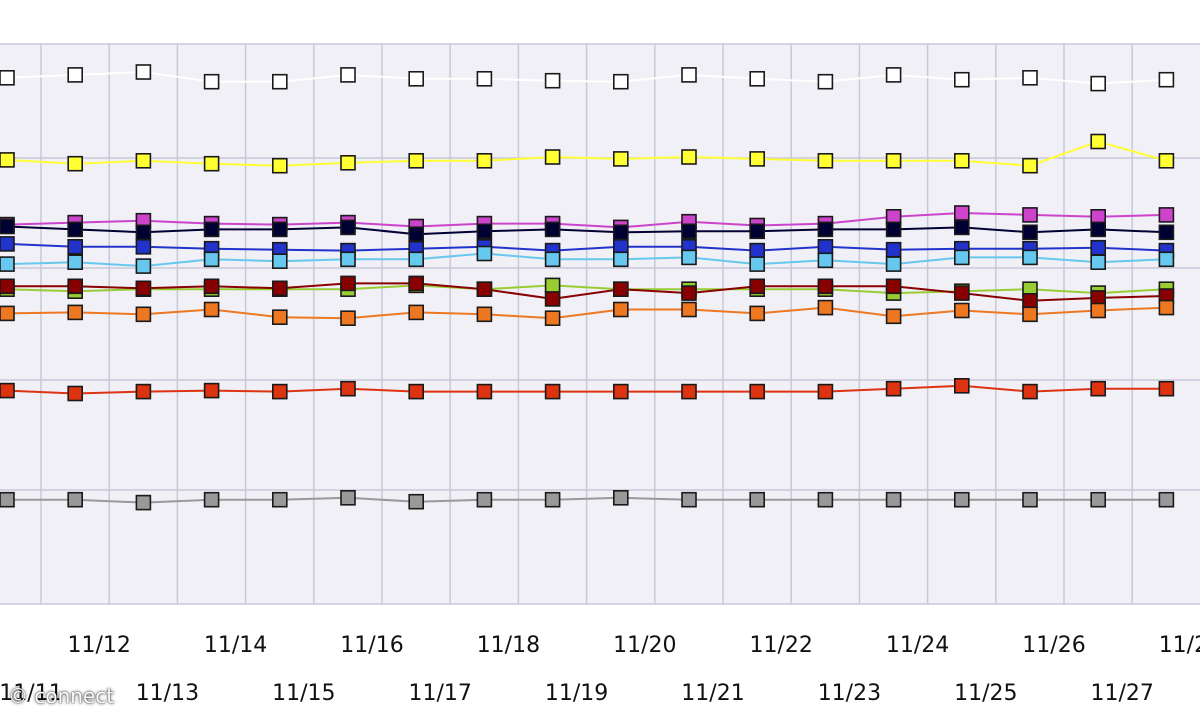 The image size is (1200, 720). Describe the element at coordinates (167, 693) in the screenshot. I see `x-tick-label: 11/13` at that location.